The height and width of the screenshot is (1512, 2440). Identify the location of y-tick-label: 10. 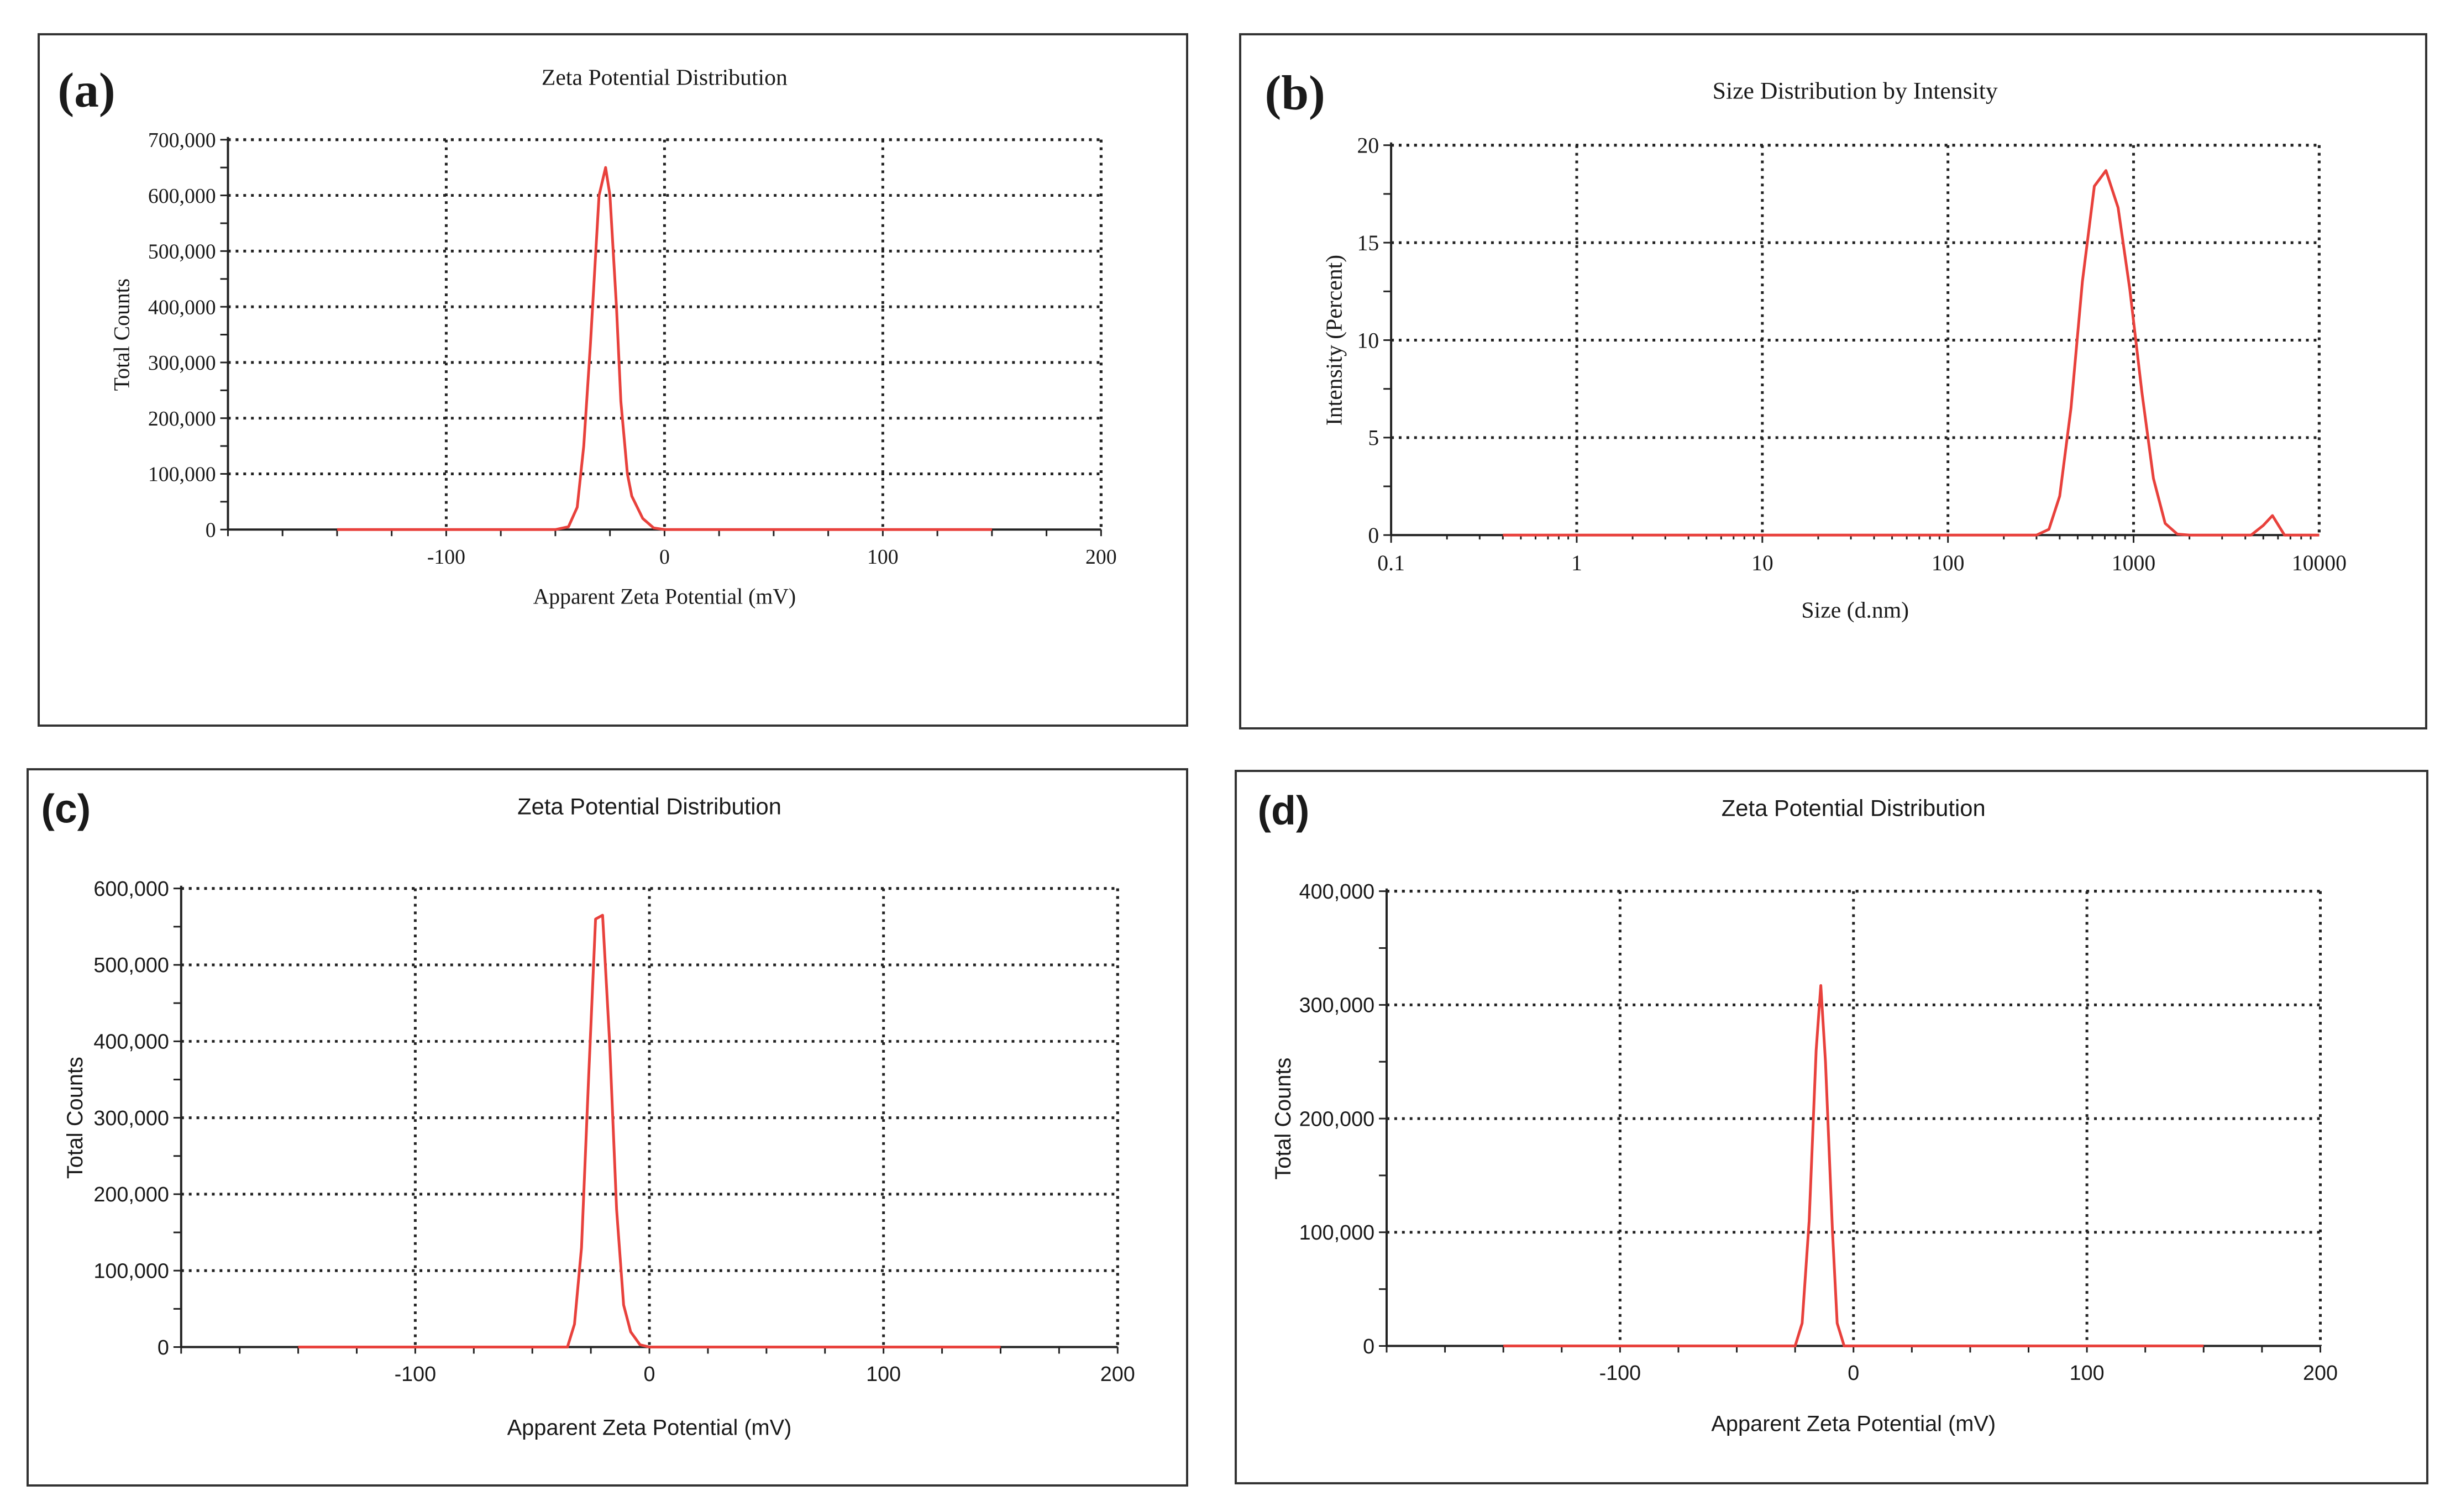
(1368, 340).